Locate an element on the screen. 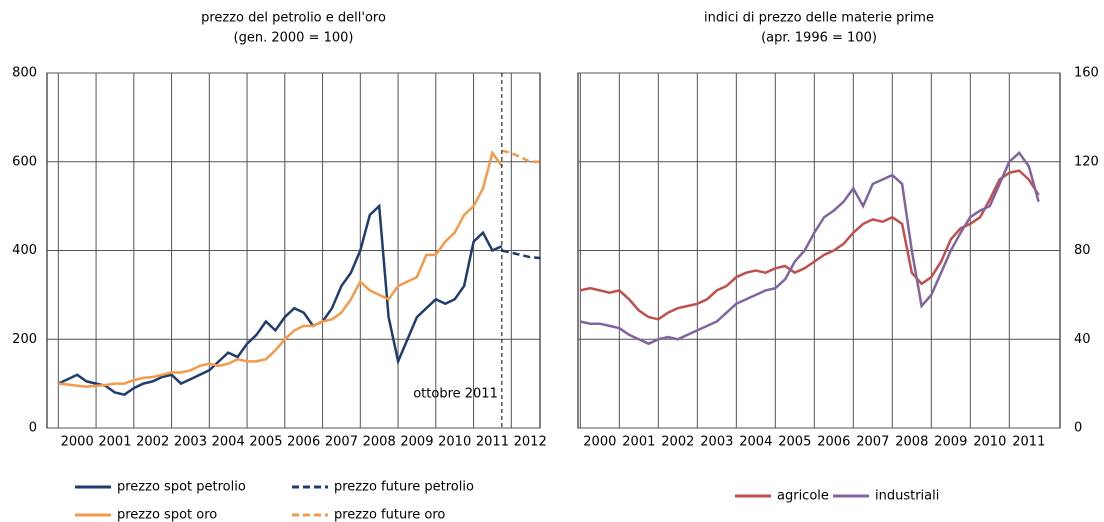 This screenshot has width=1104, height=522. chart-title: prezzo del petrolio e dell'oro is located at coordinates (293, 18).